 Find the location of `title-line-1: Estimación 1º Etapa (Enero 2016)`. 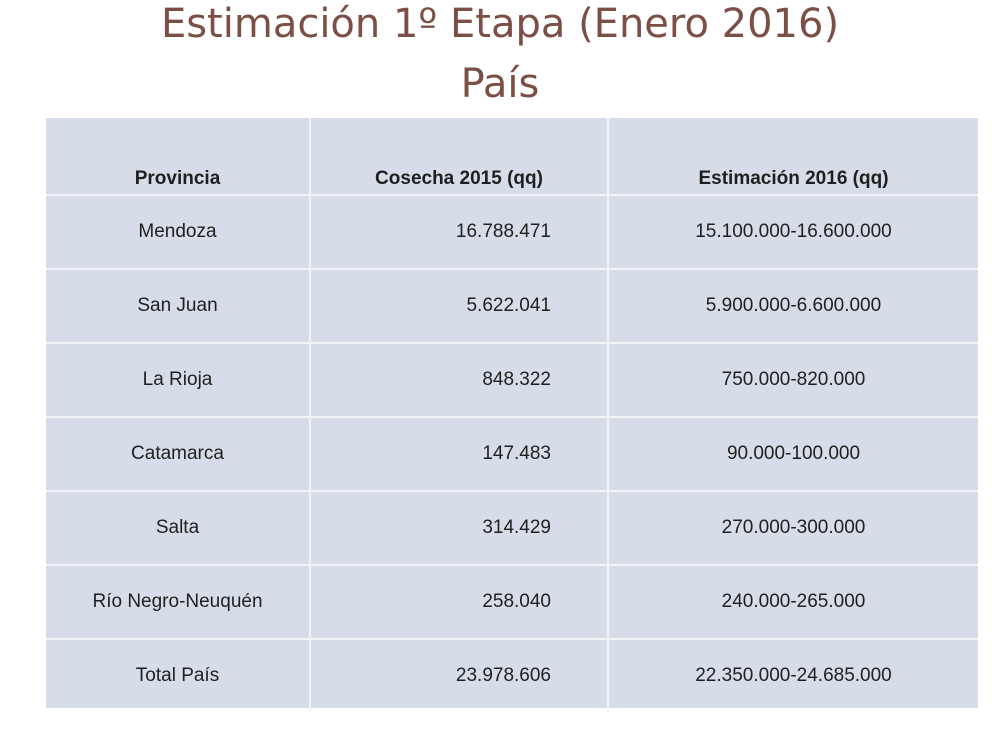

title-line-1: Estimación 1º Etapa (Enero 2016) is located at coordinates (500, 24).